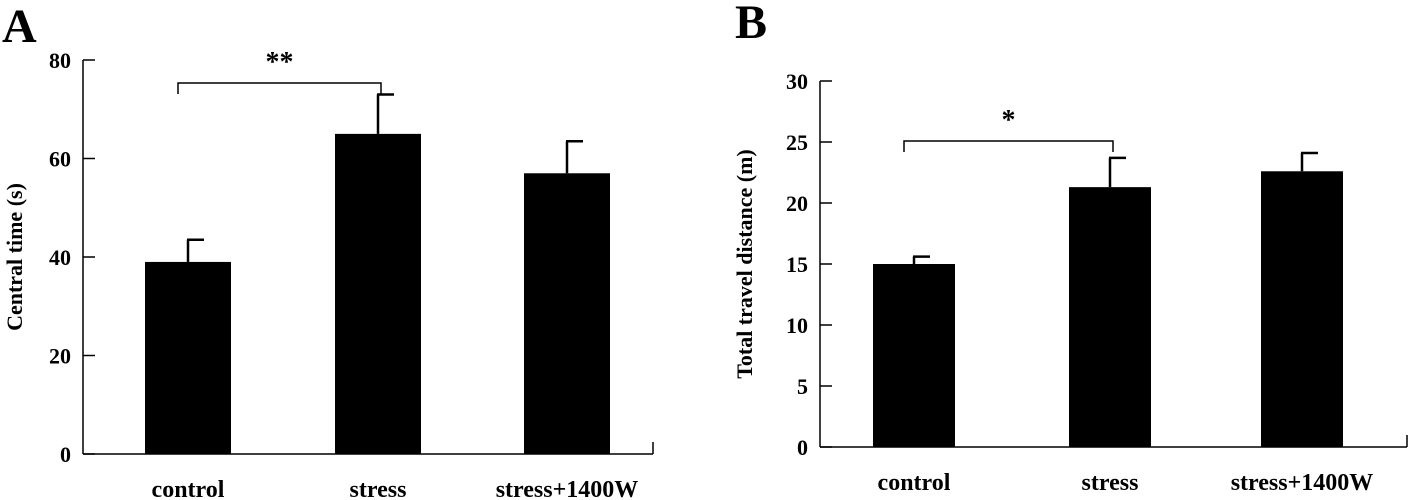 The image size is (1420, 500). I want to click on panel-a-y-axis-label: Central time (s), so click(14, 257).